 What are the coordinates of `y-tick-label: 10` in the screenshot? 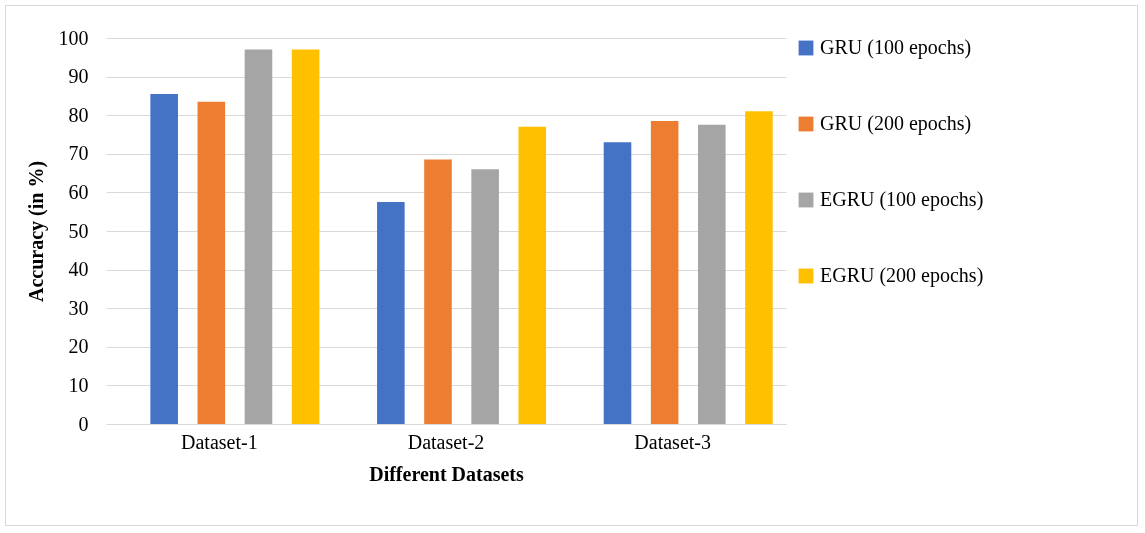 It's located at (78, 384).